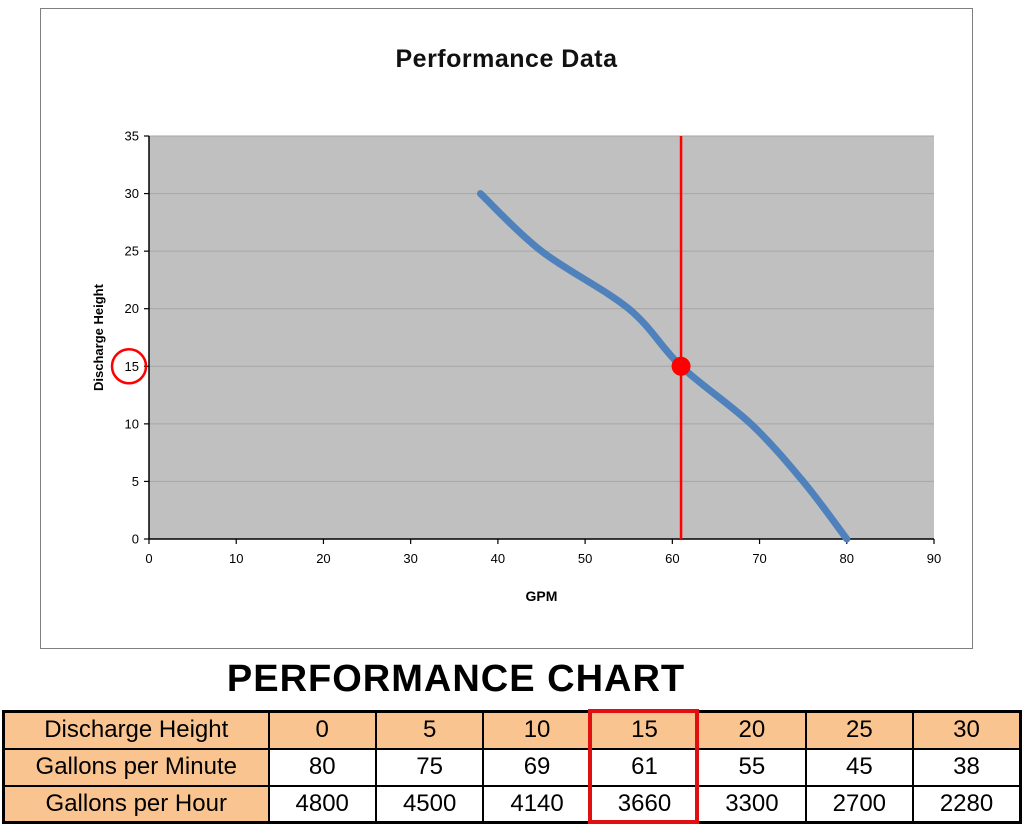 The height and width of the screenshot is (832, 1024). I want to click on table-cell: 69, so click(537, 767).